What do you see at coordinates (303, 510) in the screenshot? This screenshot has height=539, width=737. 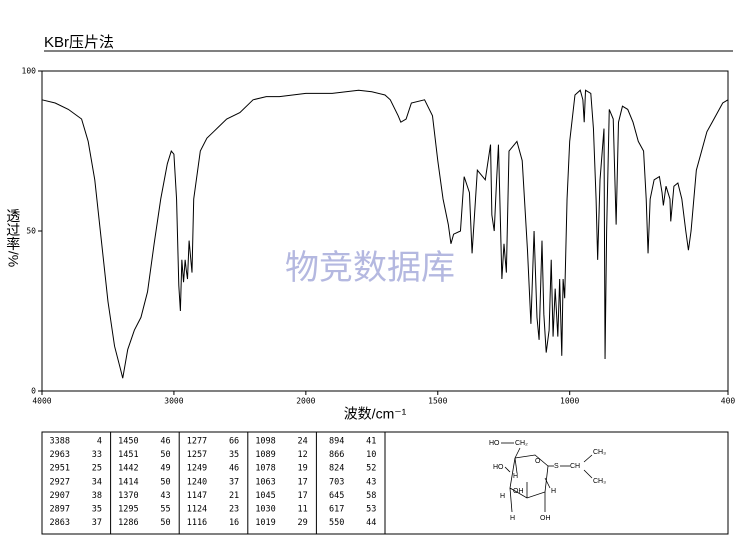 I see `table-cell: 11` at bounding box center [303, 510].